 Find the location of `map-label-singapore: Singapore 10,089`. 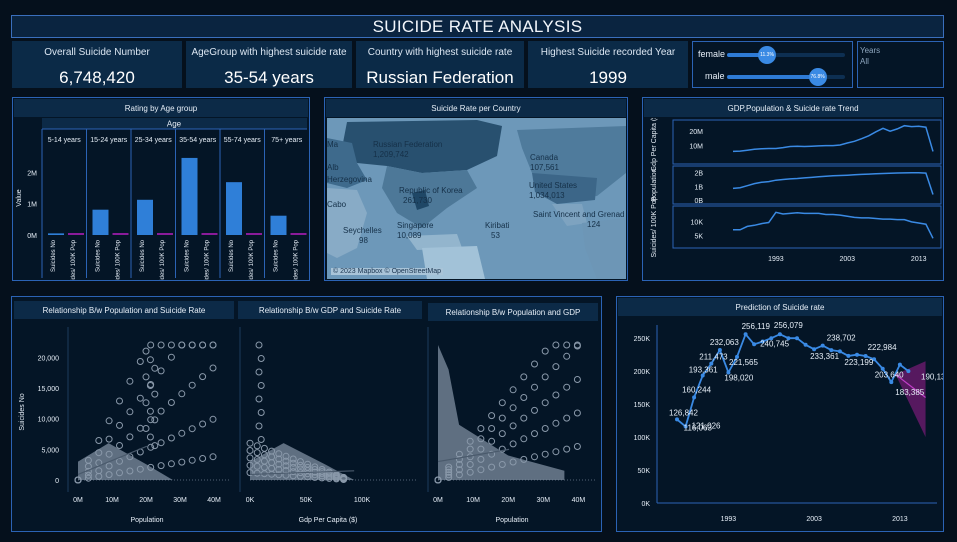

map-label-singapore: Singapore 10,089 is located at coordinates (415, 230).